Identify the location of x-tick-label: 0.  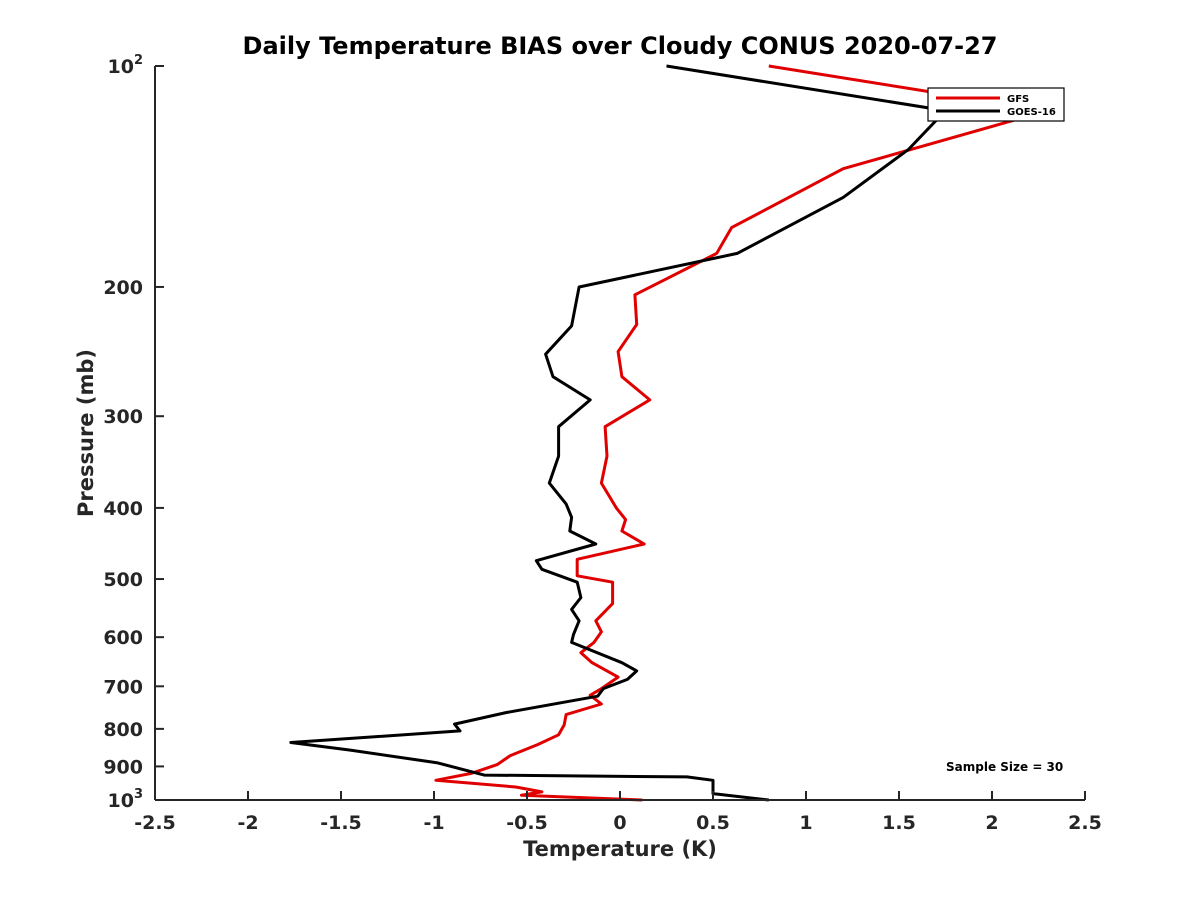
(619, 823).